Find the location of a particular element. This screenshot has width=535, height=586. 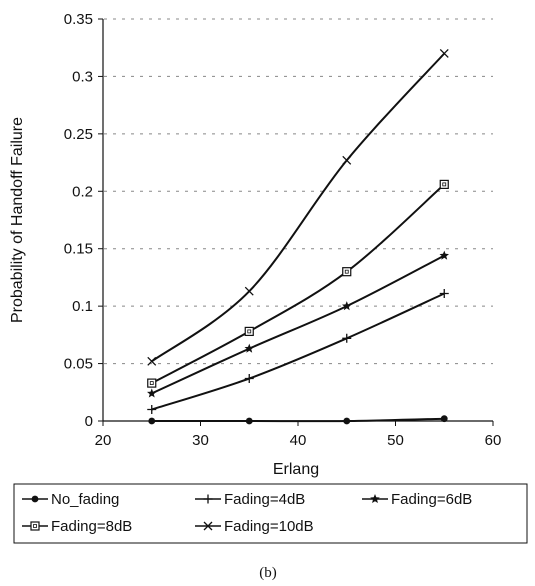

legend-label: Fading=10dB is located at coordinates (269, 526).